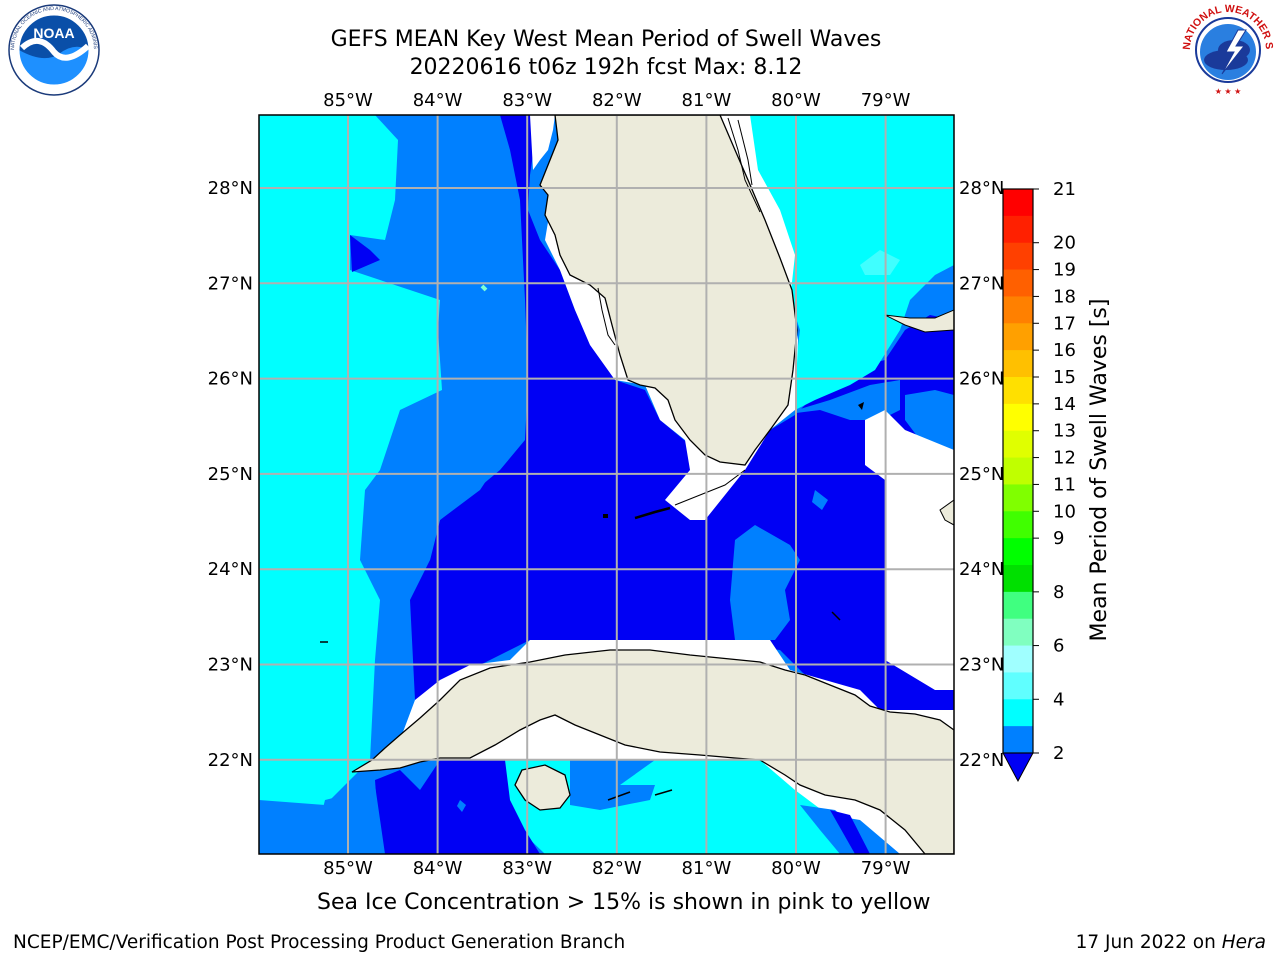  Describe the element at coordinates (1243, 942) in the screenshot. I see `footer-host: Hera` at that location.